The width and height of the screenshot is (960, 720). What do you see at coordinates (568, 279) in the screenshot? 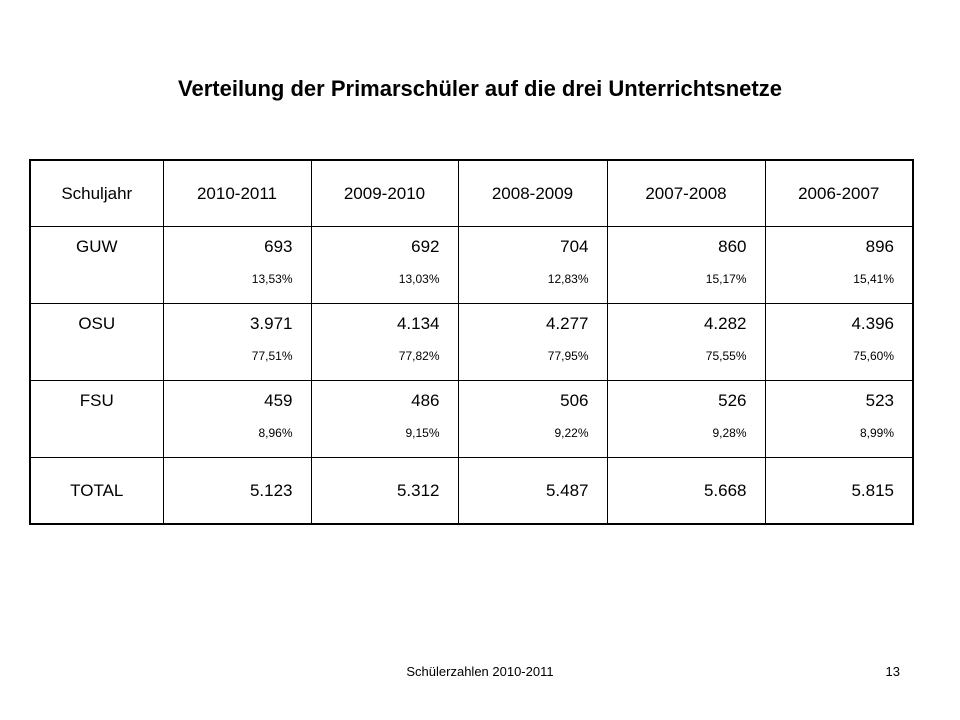
I see `pupil-percent: 12,83%` at bounding box center [568, 279].